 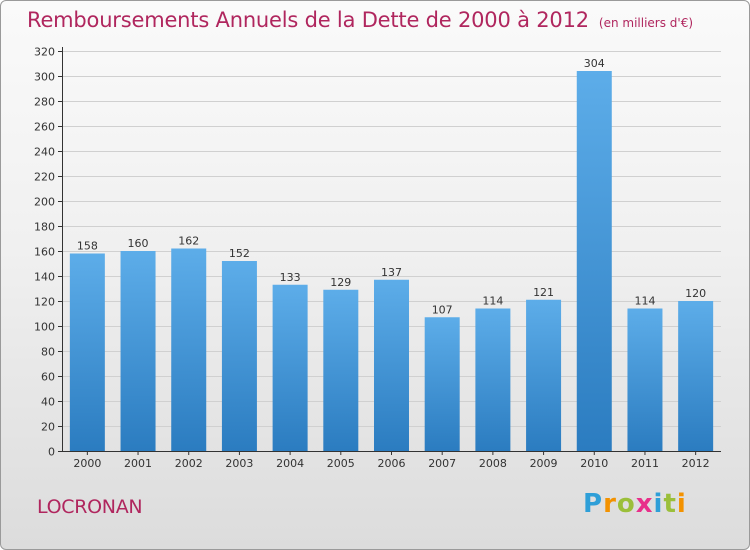 What do you see at coordinates (594, 63) in the screenshot?
I see `data-label: 304` at bounding box center [594, 63].